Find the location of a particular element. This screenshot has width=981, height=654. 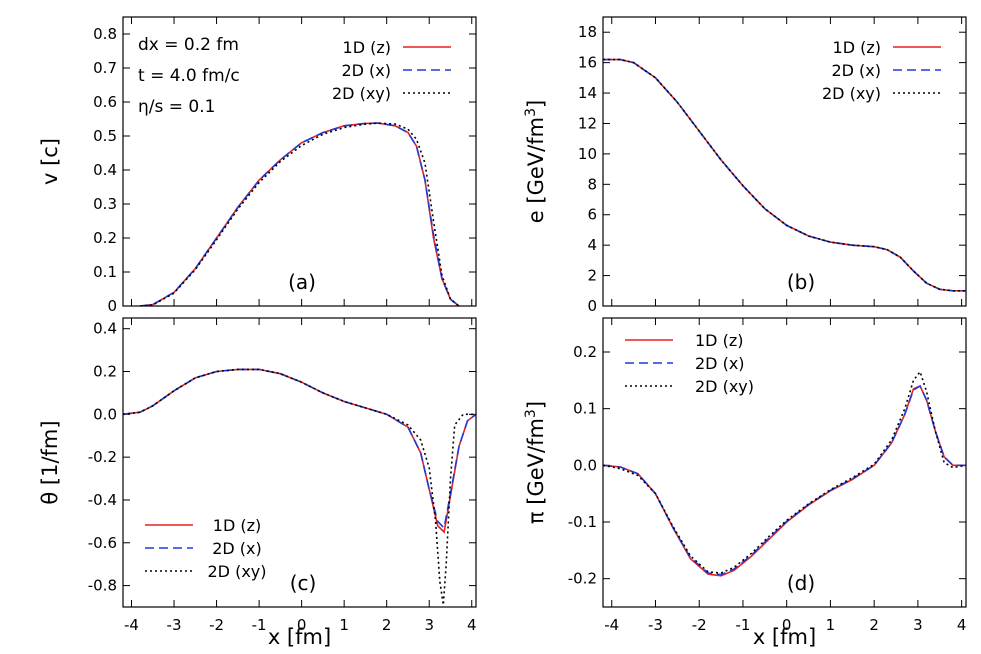

y-tick-label: 0.8 is located at coordinates (105, 34).